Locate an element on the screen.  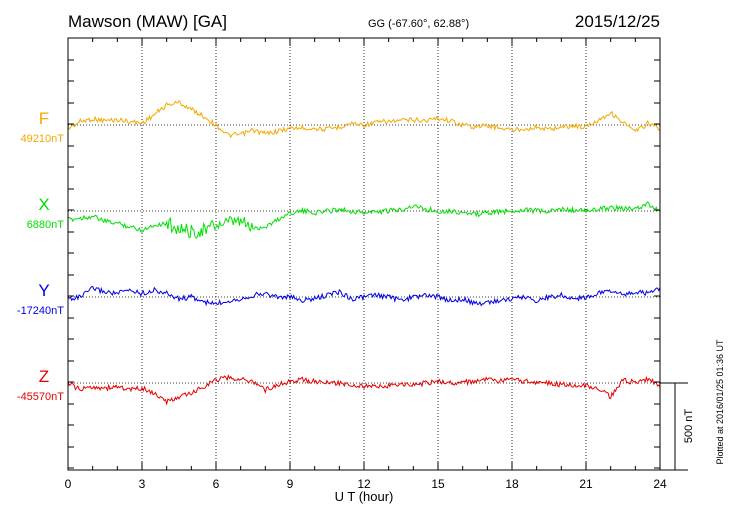
x-tick-label: 24 is located at coordinates (660, 484).